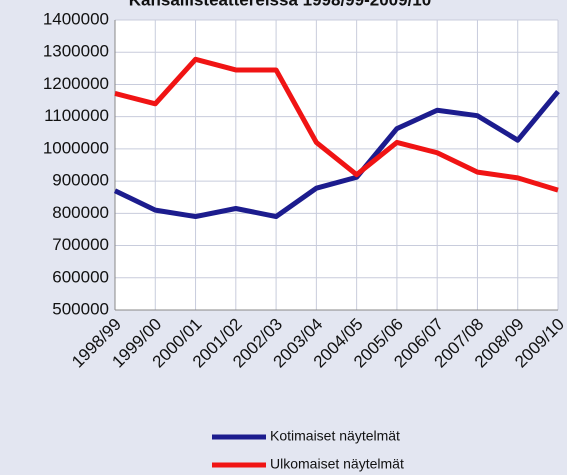 This screenshot has height=475, width=567. Describe the element at coordinates (335, 436) in the screenshot. I see `legend-label: Kotimaiset näytelmät` at that location.